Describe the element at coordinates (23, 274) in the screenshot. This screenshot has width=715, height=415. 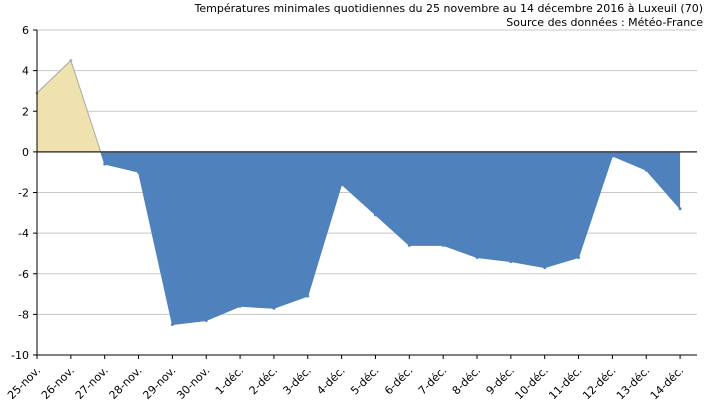
I see `y-tick-label: -6` at that location.